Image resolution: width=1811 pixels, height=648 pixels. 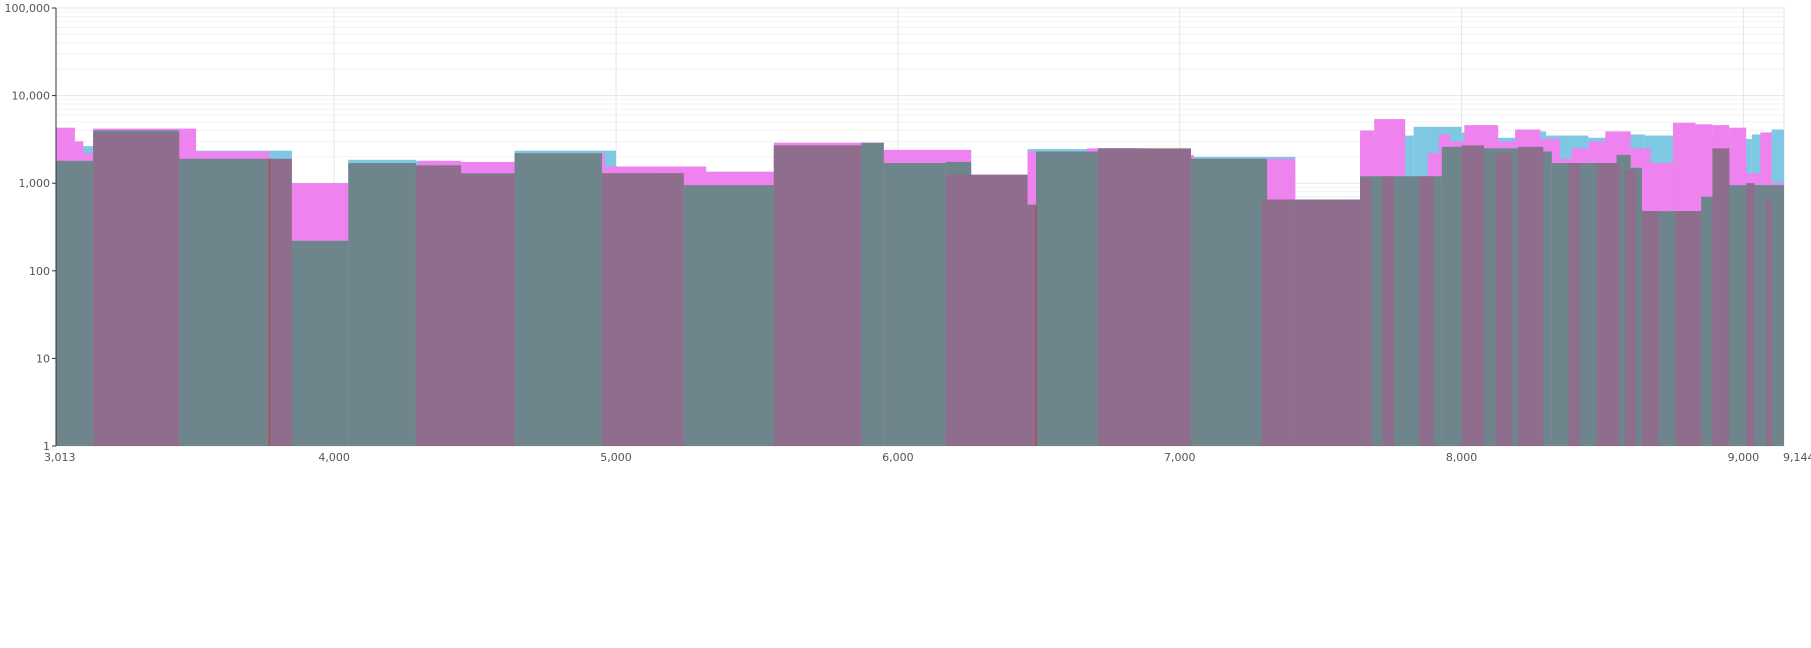 What do you see at coordinates (35, 183) in the screenshot?
I see `y-tick-label: 1,000` at bounding box center [35, 183].